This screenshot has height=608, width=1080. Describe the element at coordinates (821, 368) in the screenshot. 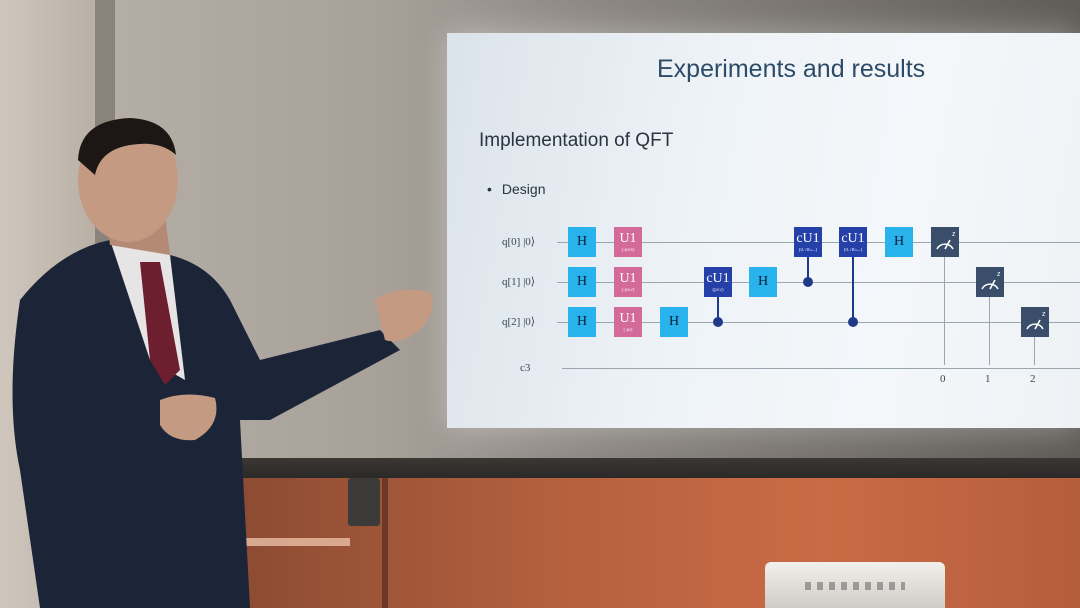

I see `classical-wire` at that location.